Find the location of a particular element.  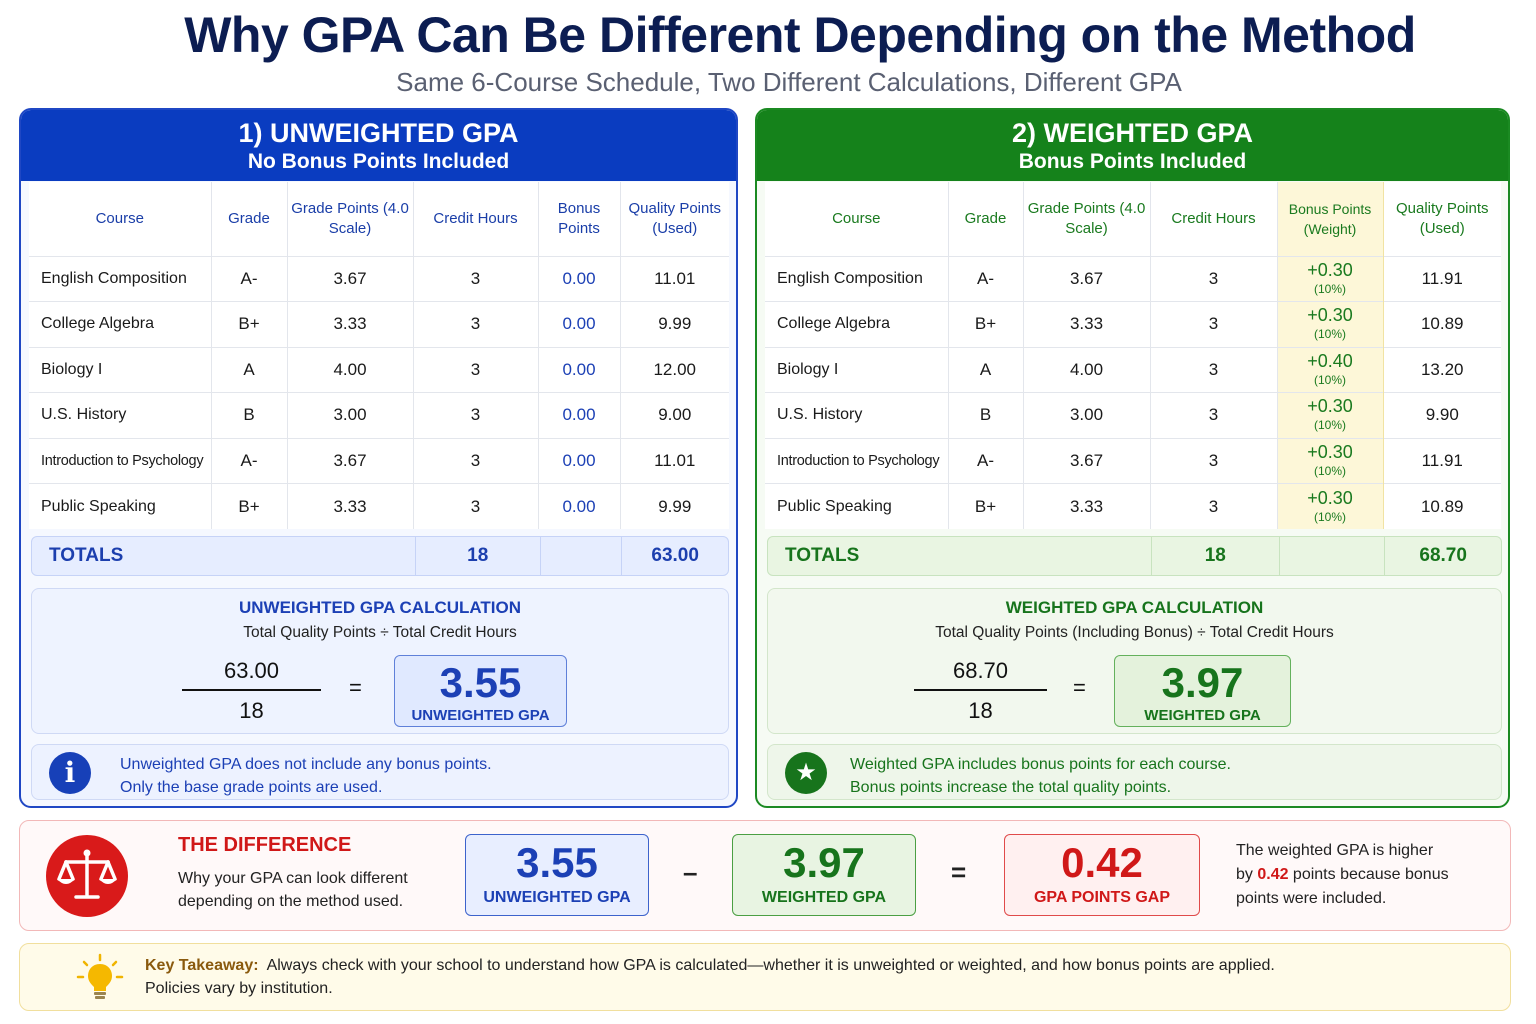

grade-points-cell: 4.00 is located at coordinates (1087, 369).